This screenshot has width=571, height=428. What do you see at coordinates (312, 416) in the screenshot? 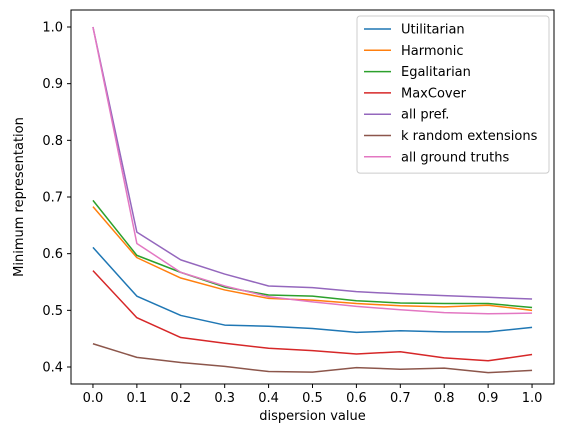
I see `x-axis-label: dispersion value` at bounding box center [312, 416].